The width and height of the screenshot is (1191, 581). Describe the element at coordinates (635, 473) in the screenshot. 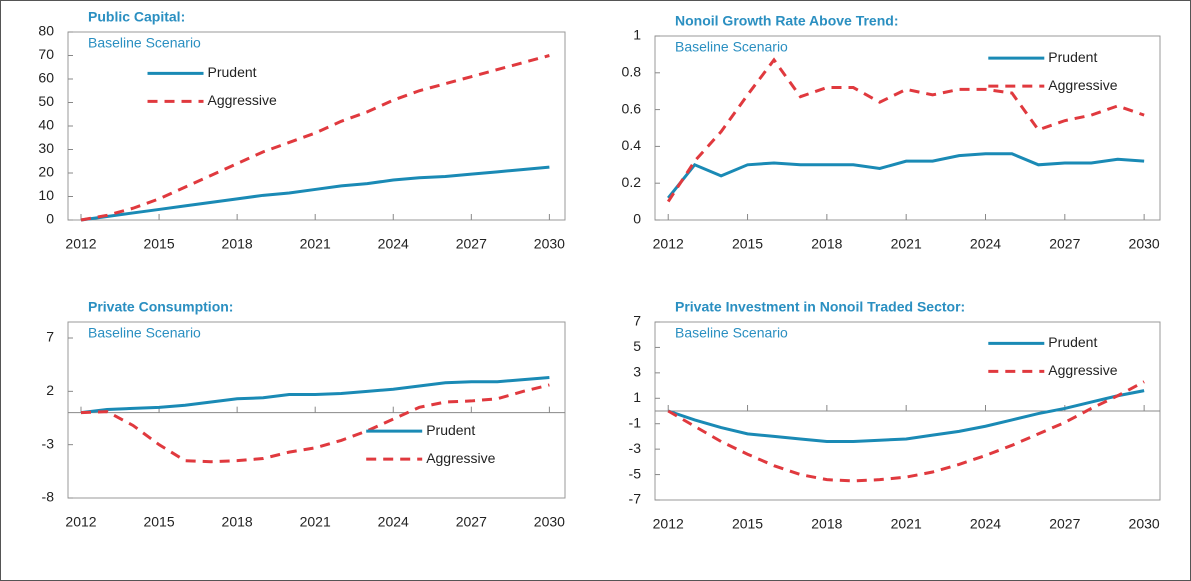

I see `y-tick-label: -5` at that location.